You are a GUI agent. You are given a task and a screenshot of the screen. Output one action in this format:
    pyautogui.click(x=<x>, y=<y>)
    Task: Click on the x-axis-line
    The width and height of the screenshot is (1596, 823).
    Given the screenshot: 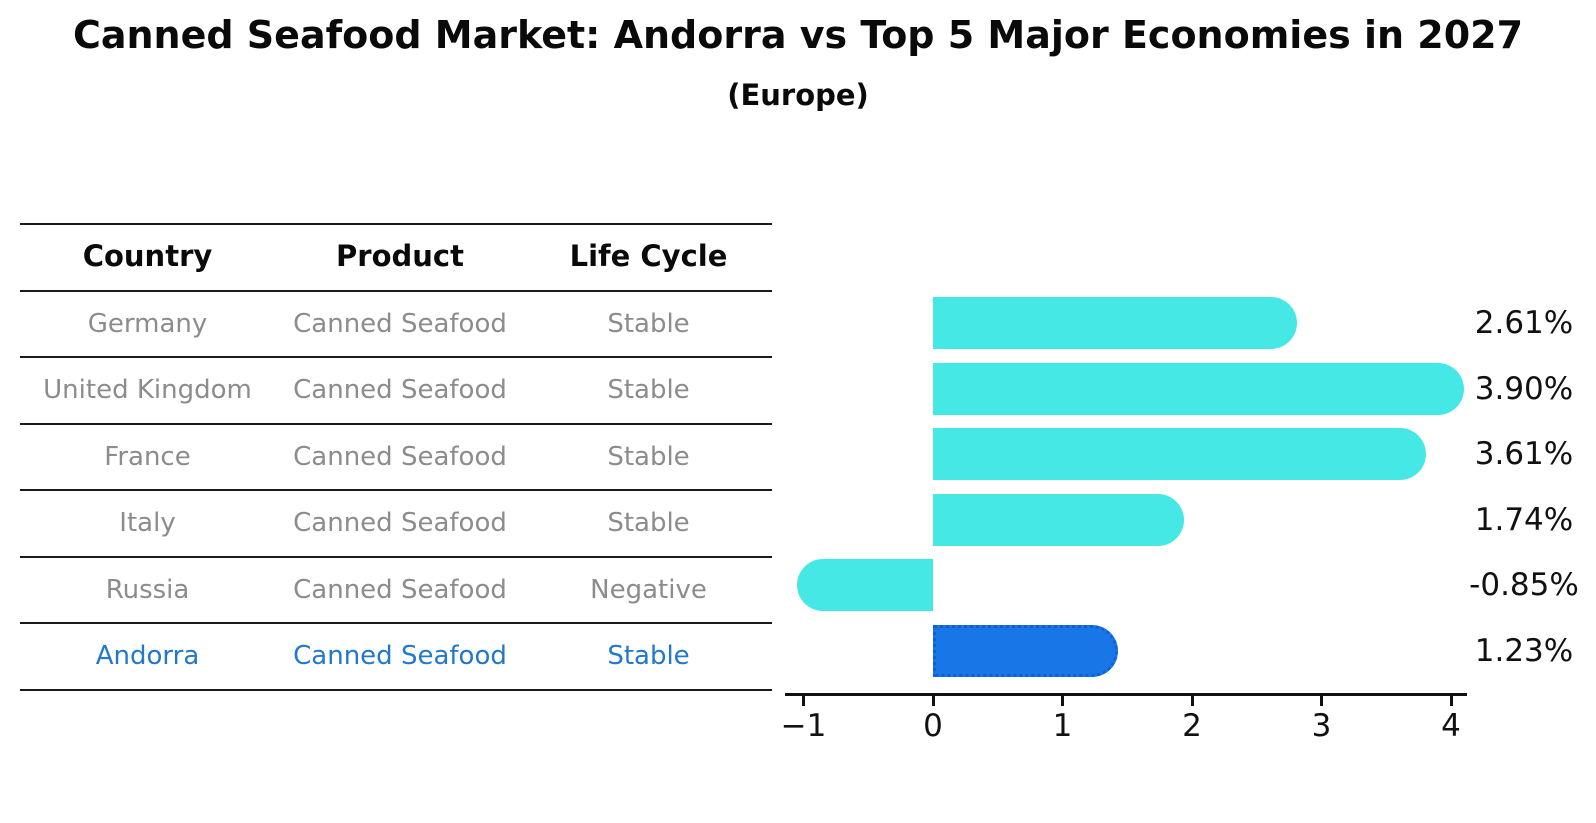 What is the action you would take?
    pyautogui.click(x=1126, y=694)
    